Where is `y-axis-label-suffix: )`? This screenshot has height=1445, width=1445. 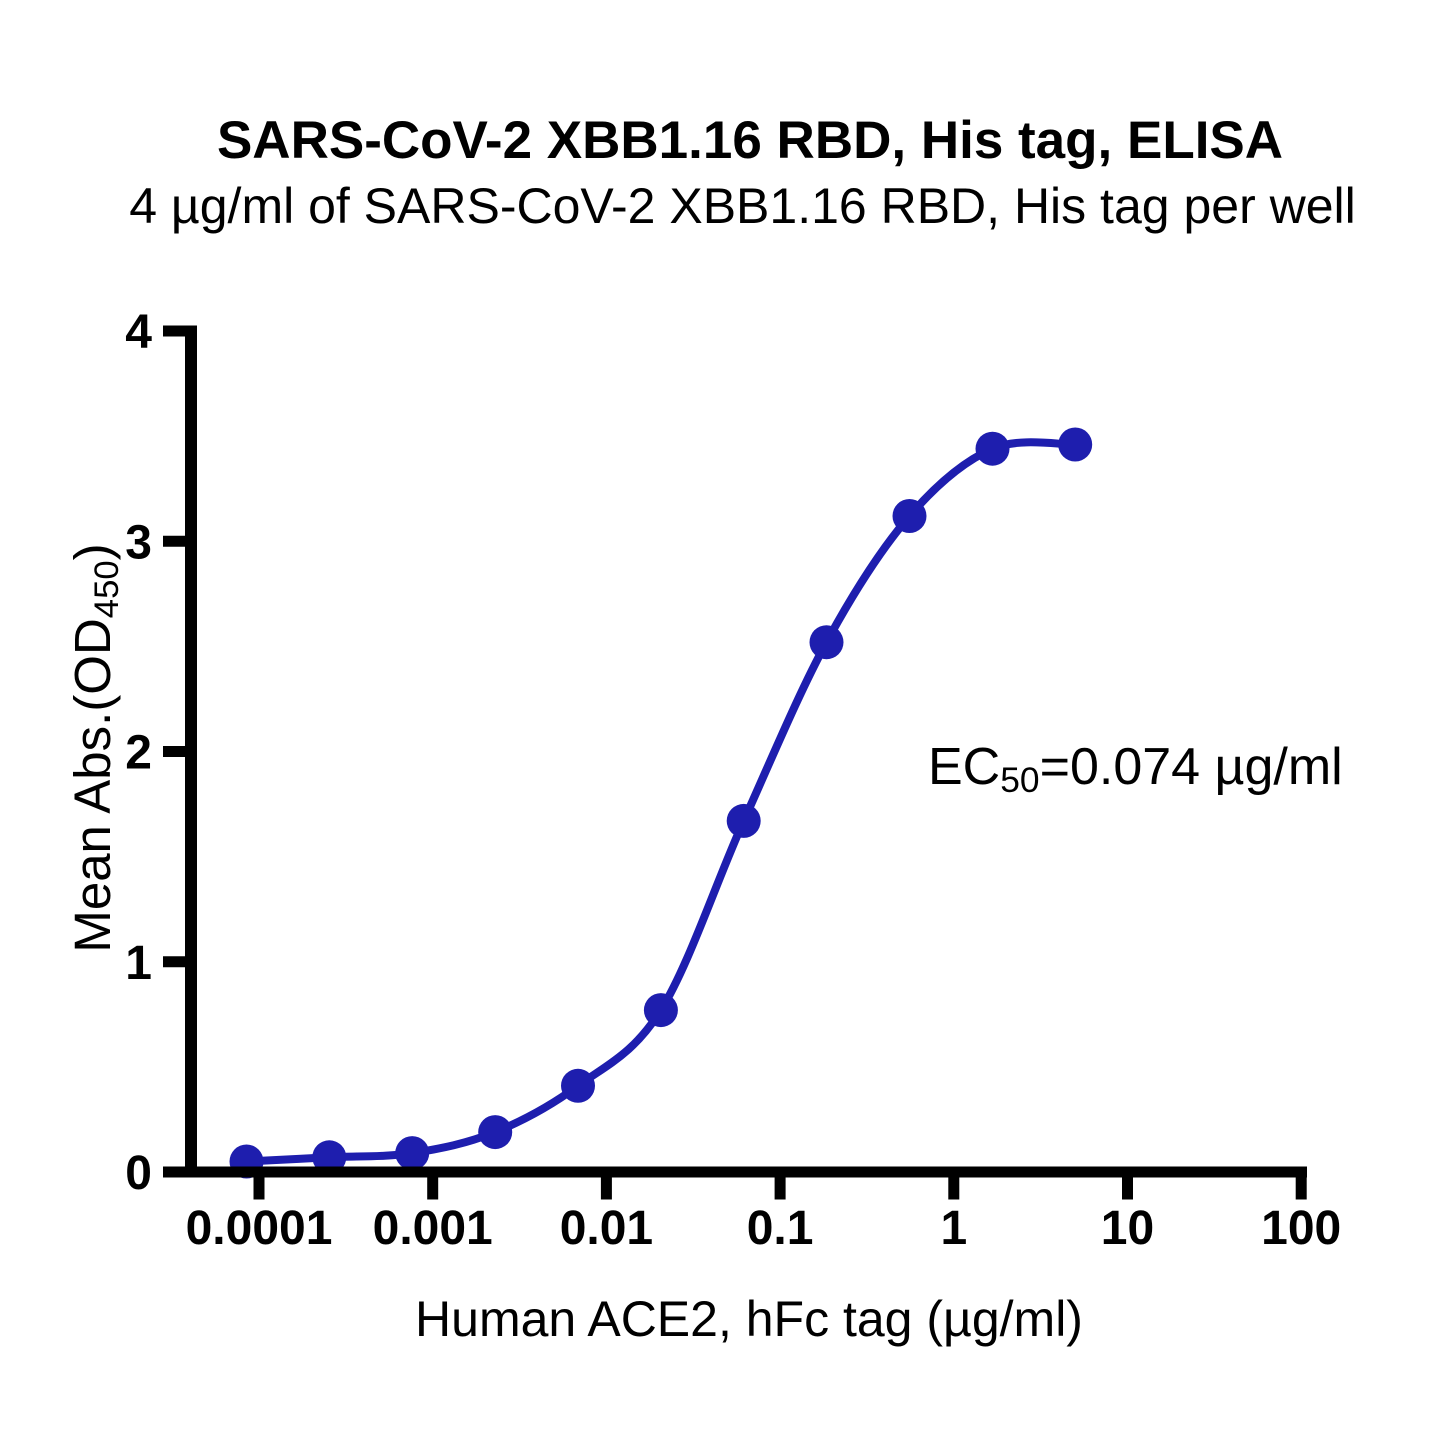 y-axis-label-suffix: ) is located at coordinates (93, 552).